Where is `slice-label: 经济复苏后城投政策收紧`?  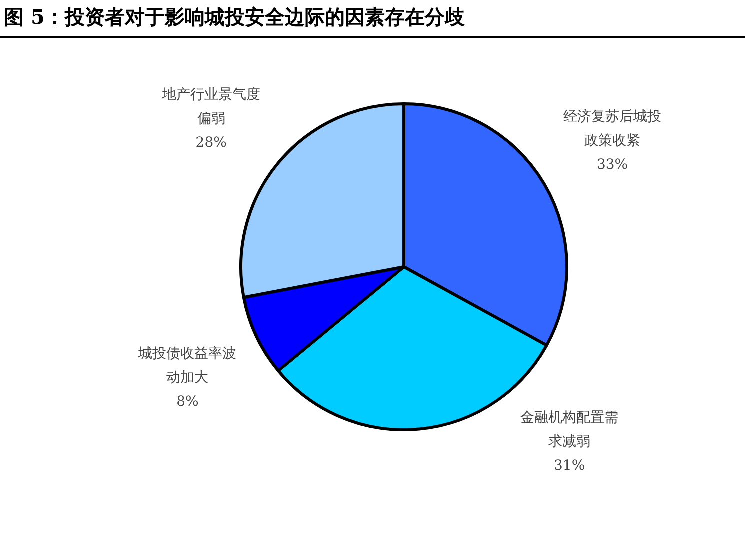
slice-label: 经济复苏后城投政策收紧 is located at coordinates (613, 130).